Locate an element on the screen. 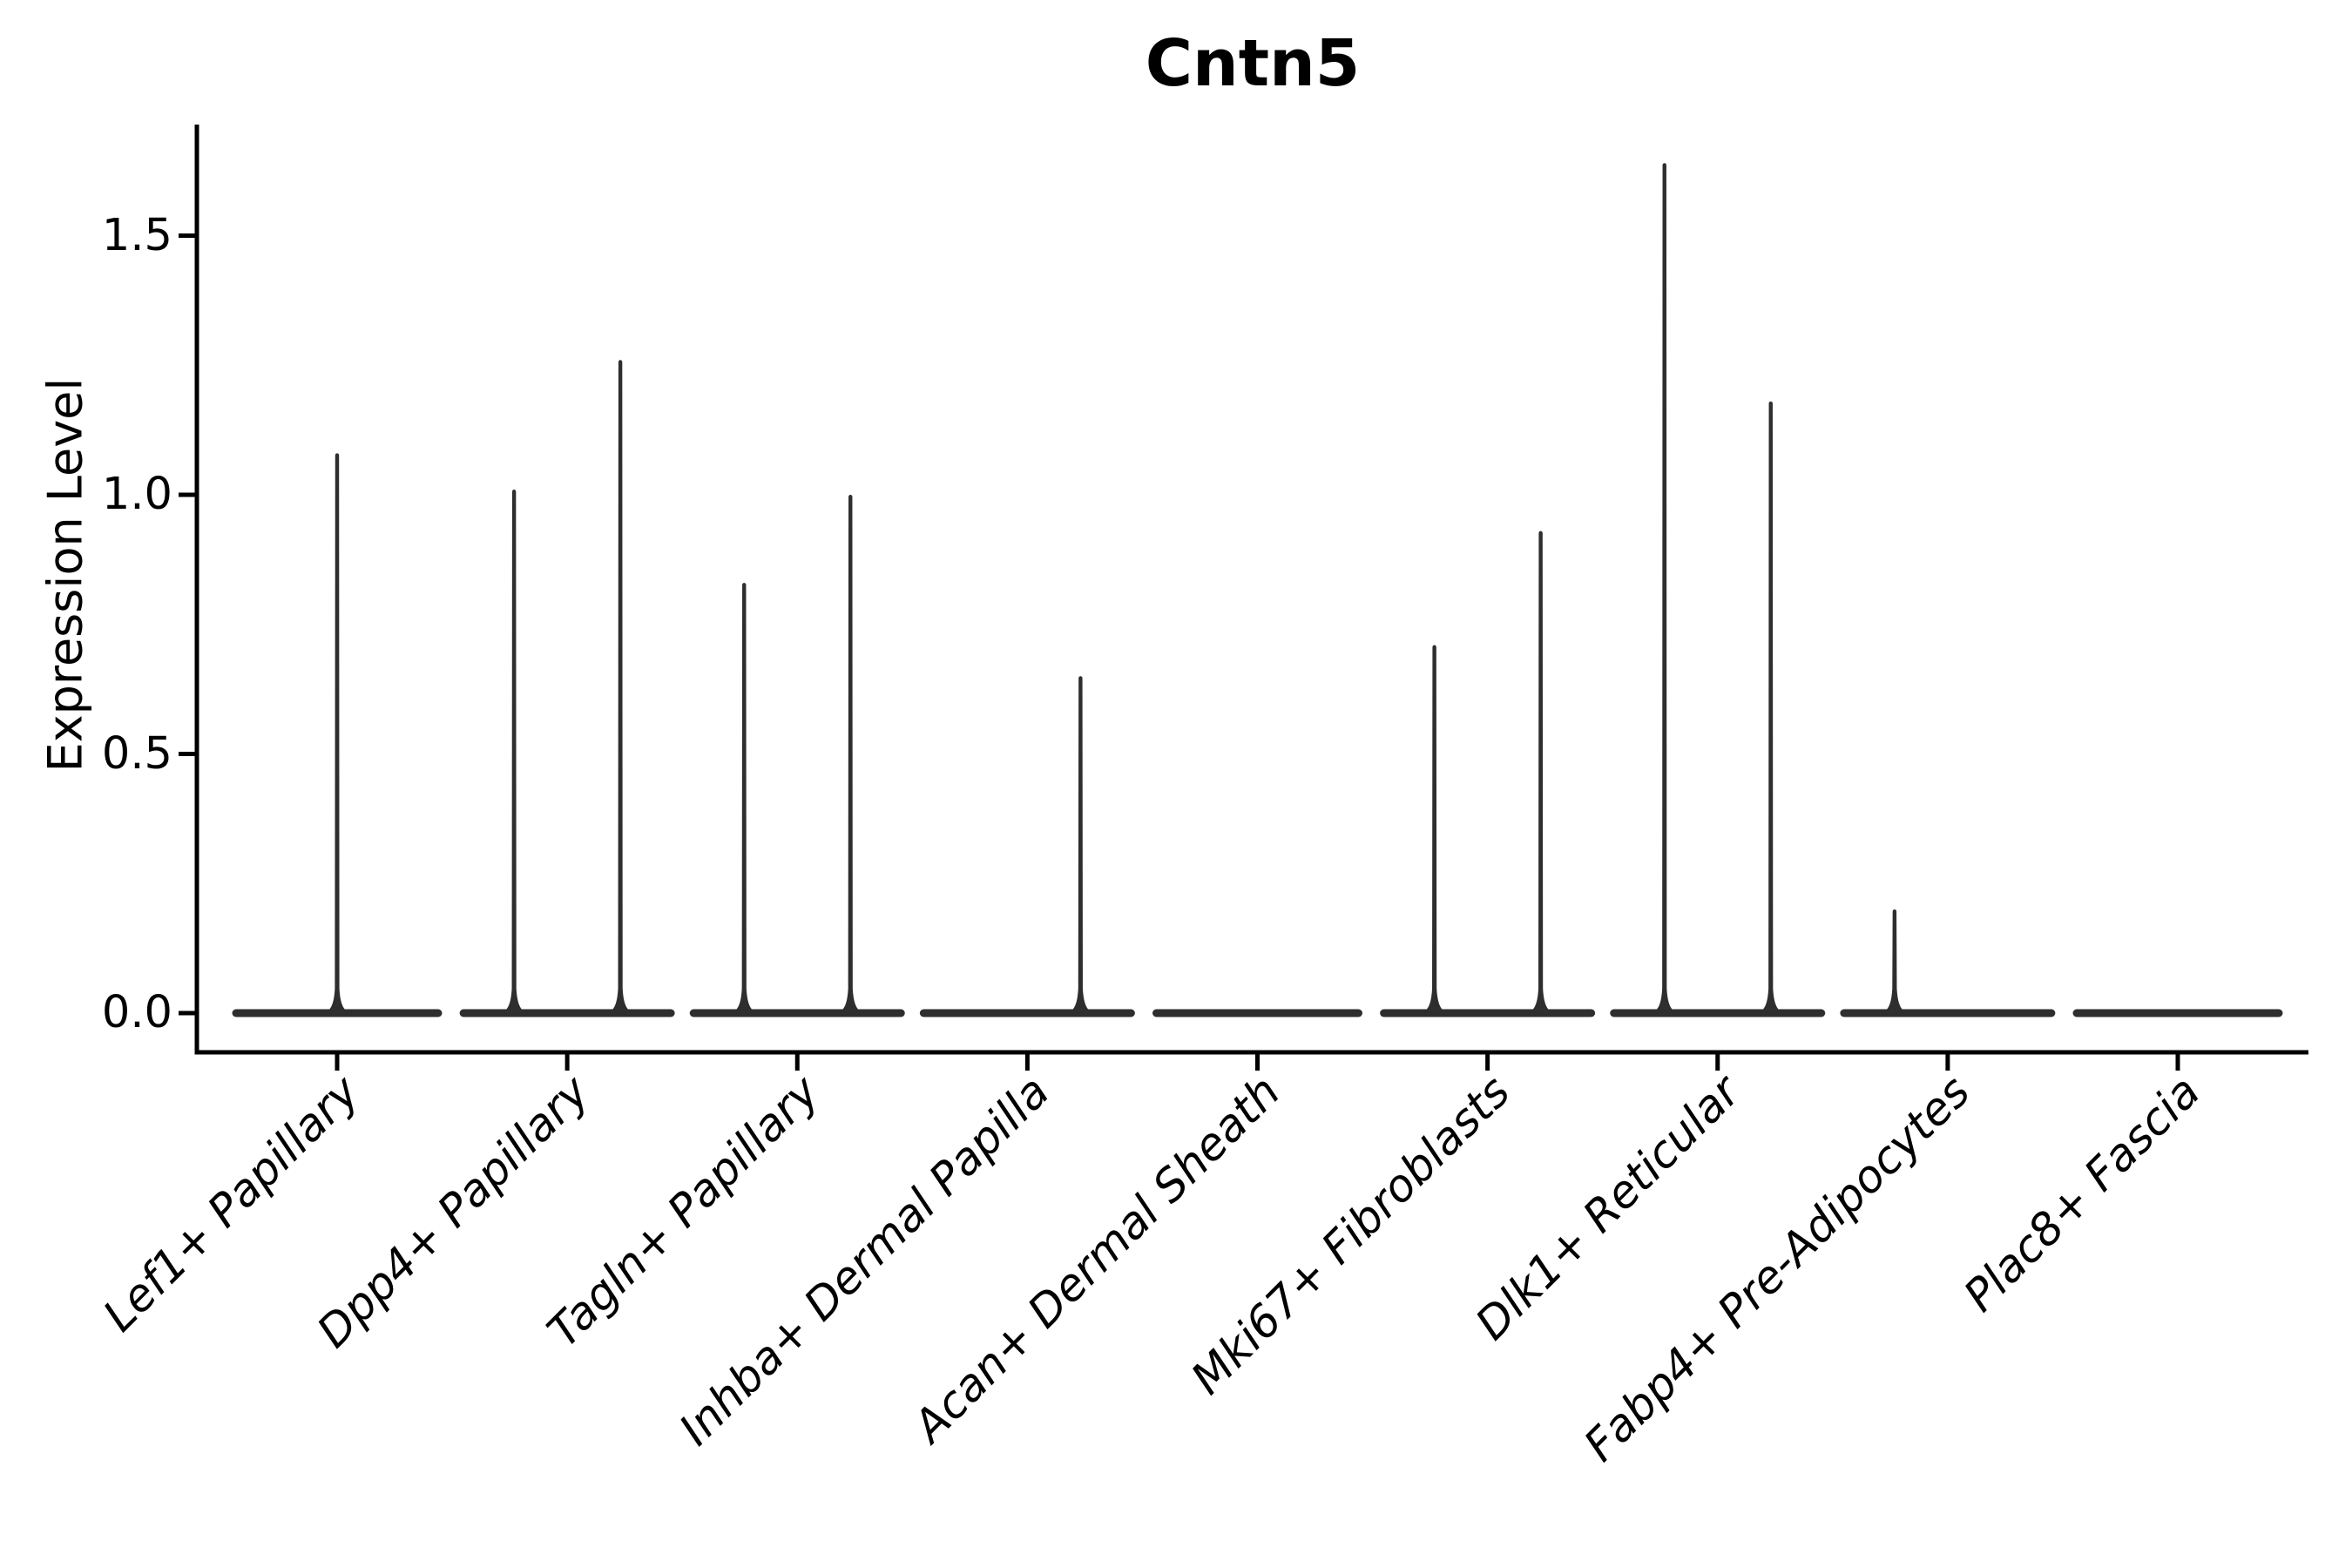 This screenshot has width=2352, height=1568. y-tick-label: 0.5 is located at coordinates (136, 753).